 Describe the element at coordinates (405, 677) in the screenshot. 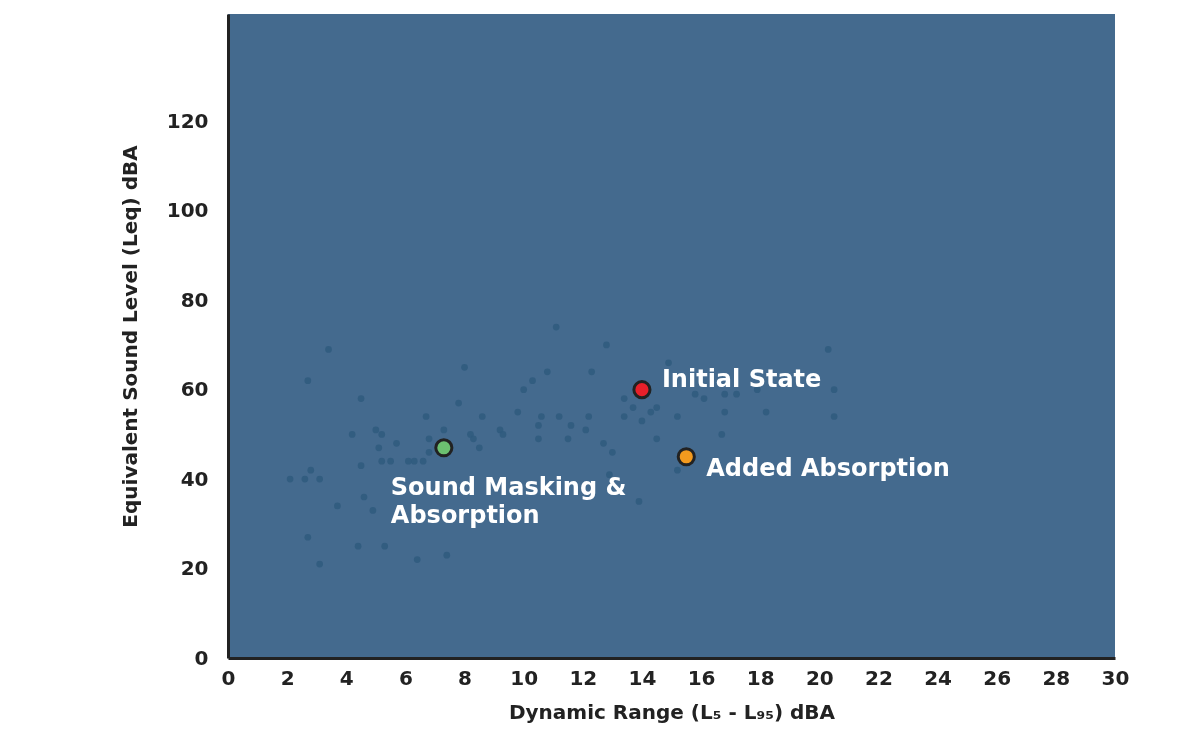

I see `x-tick-label: 6` at that location.